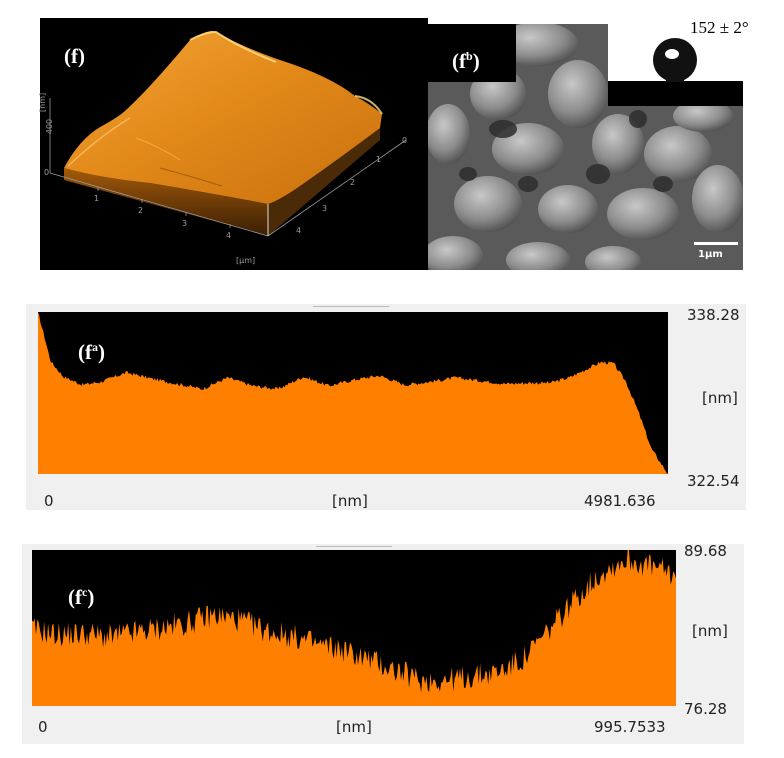 This screenshot has width=784, height=758. Describe the element at coordinates (713, 481) in the screenshot. I see `profile-fa-ymin: 322.54` at that location.